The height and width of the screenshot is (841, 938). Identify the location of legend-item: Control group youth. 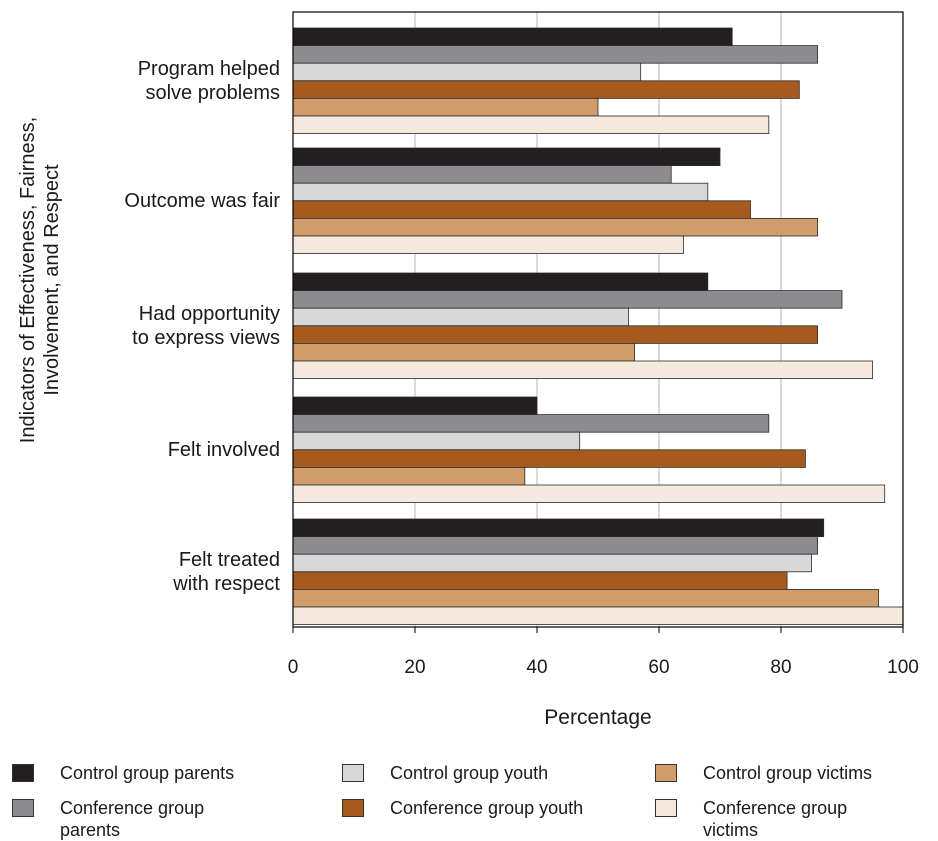
(476, 773).